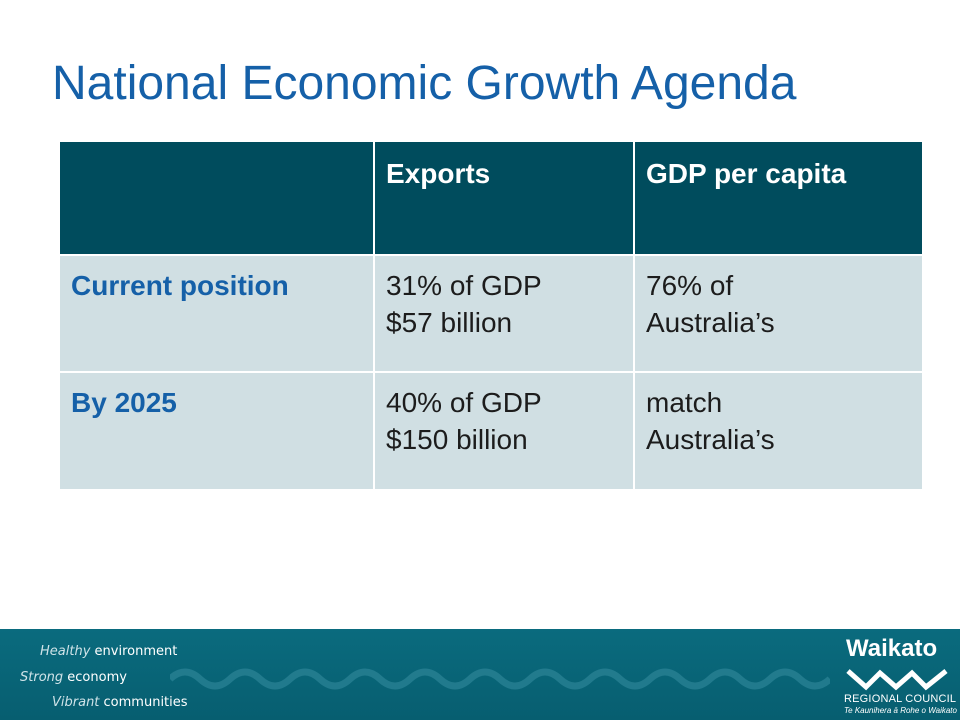 Image resolution: width=960 pixels, height=720 pixels. I want to click on tagline-emphasis: Vibrant, so click(76, 702).